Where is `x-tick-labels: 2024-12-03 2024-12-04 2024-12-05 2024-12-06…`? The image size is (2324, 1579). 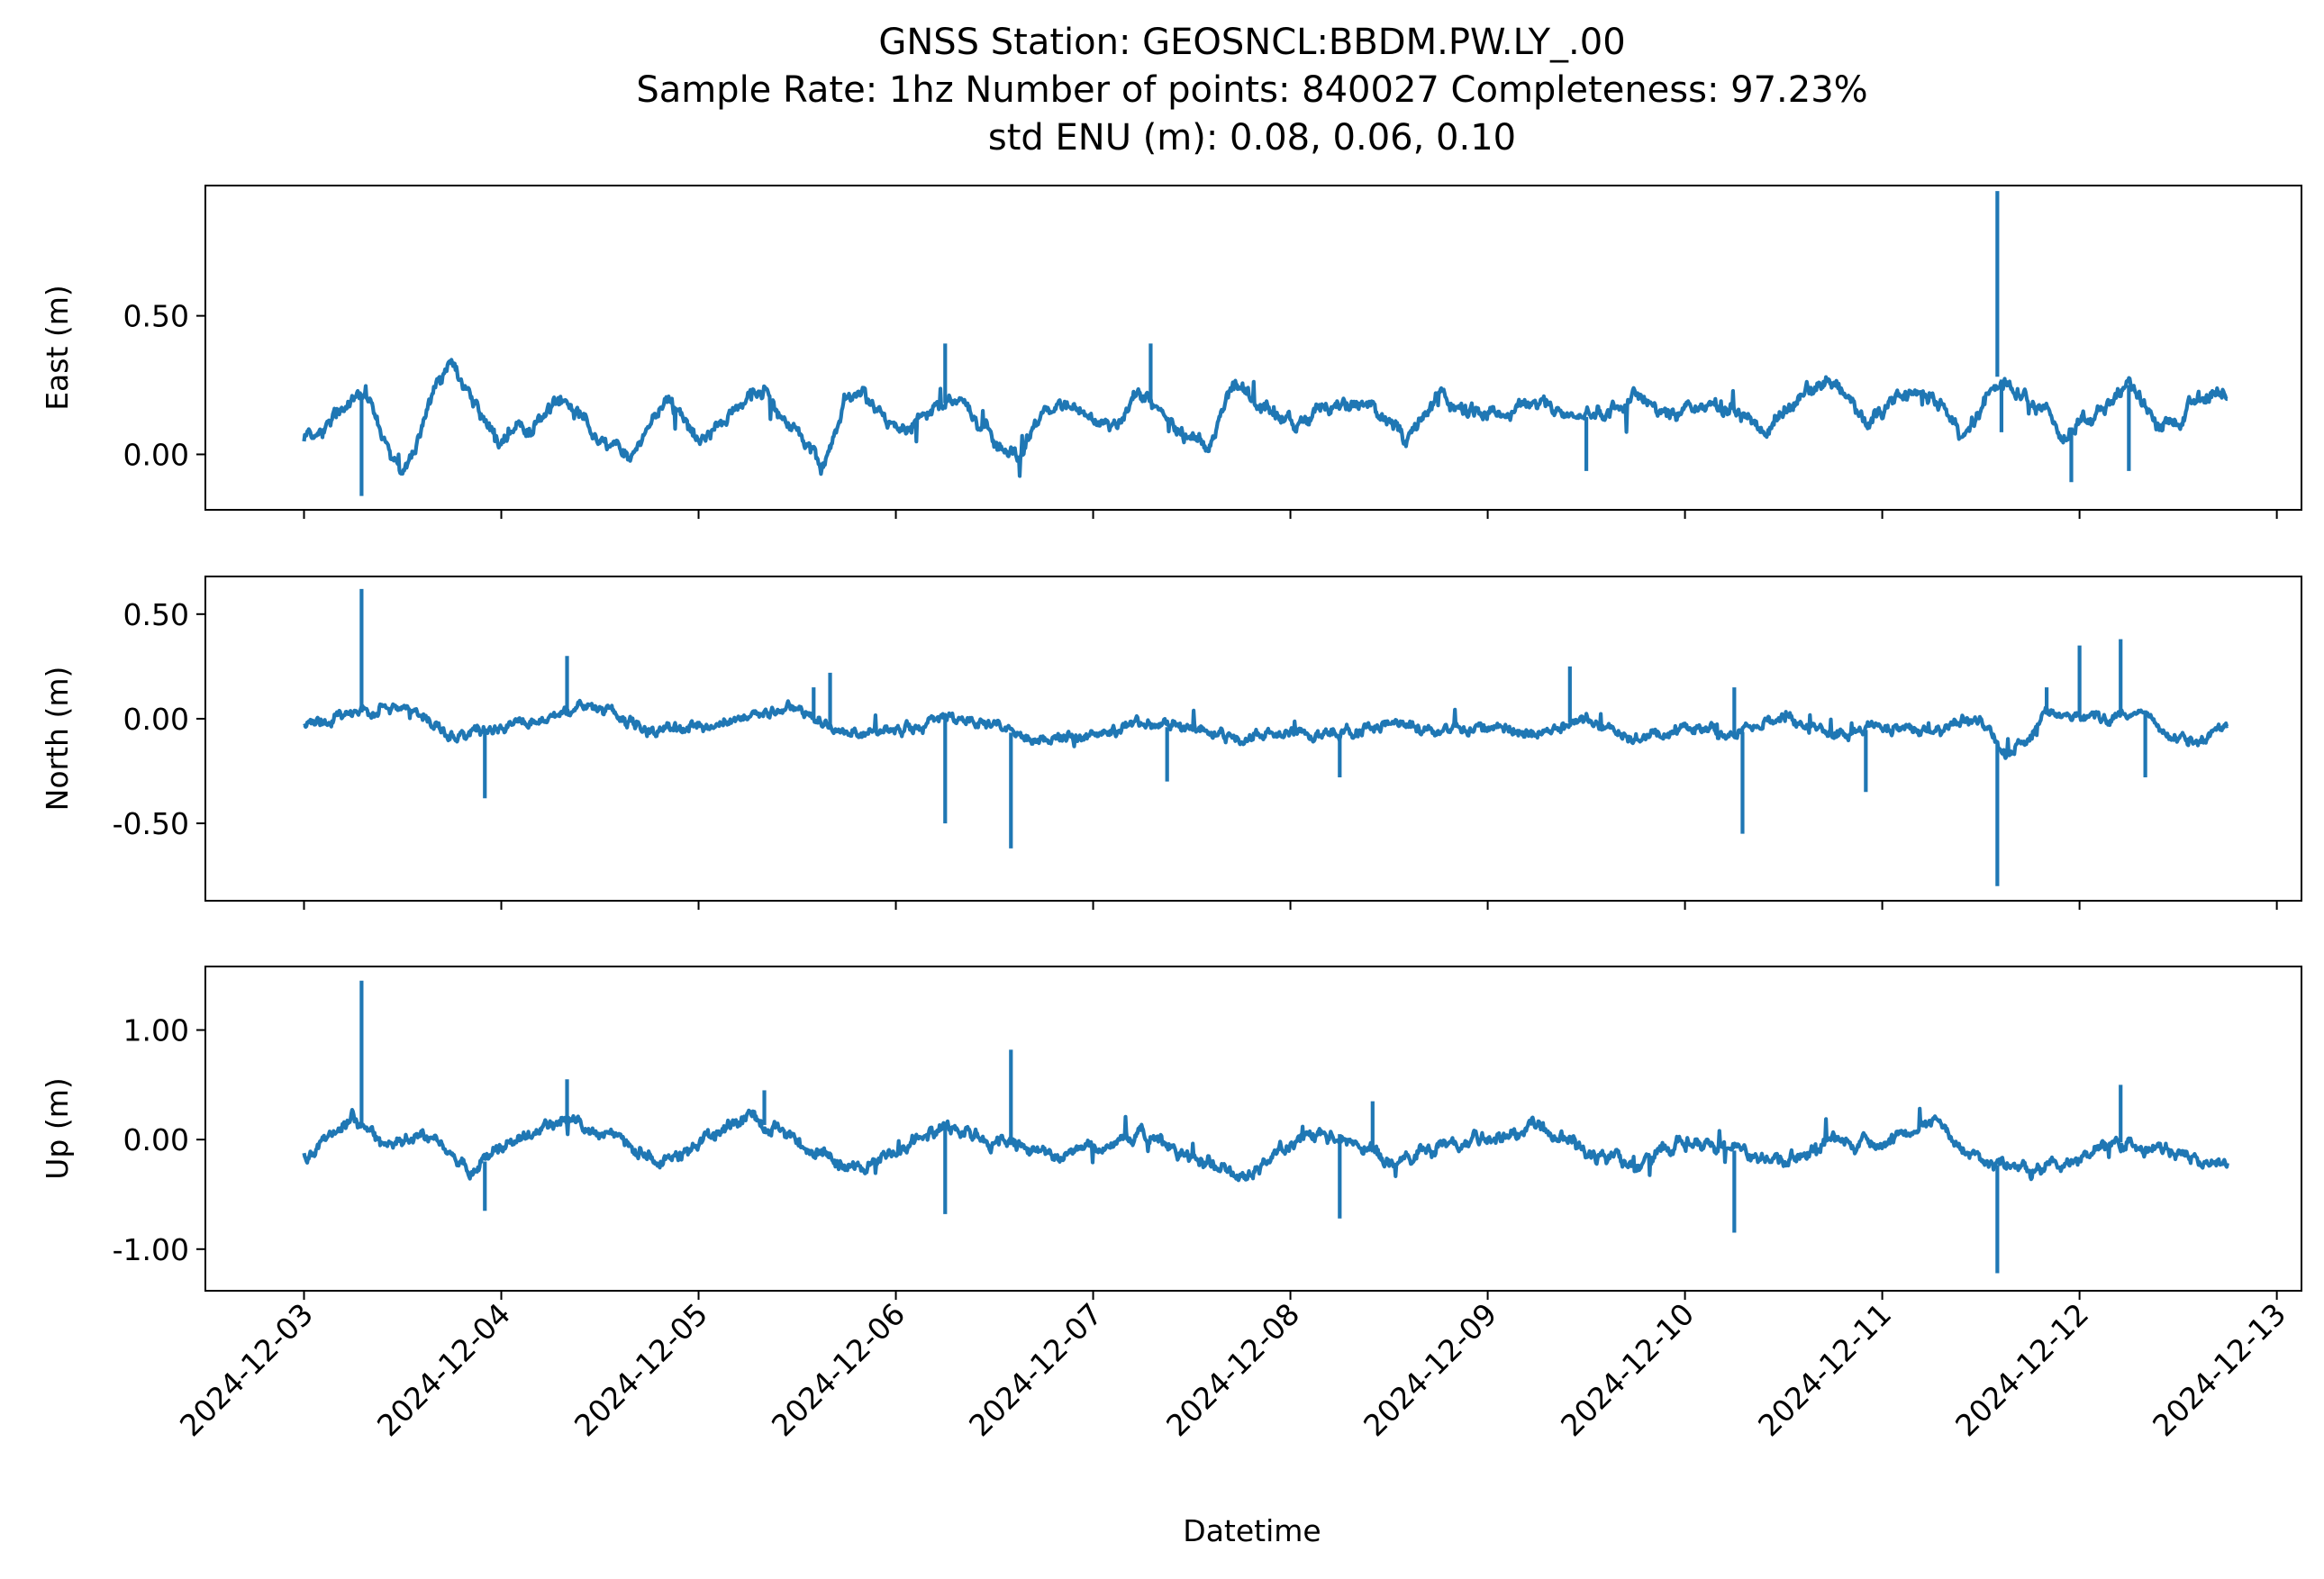
x-tick-labels: 2024-12-03 2024-12-04 2024-12-05 2024-12-06… is located at coordinates (1232, 1369).